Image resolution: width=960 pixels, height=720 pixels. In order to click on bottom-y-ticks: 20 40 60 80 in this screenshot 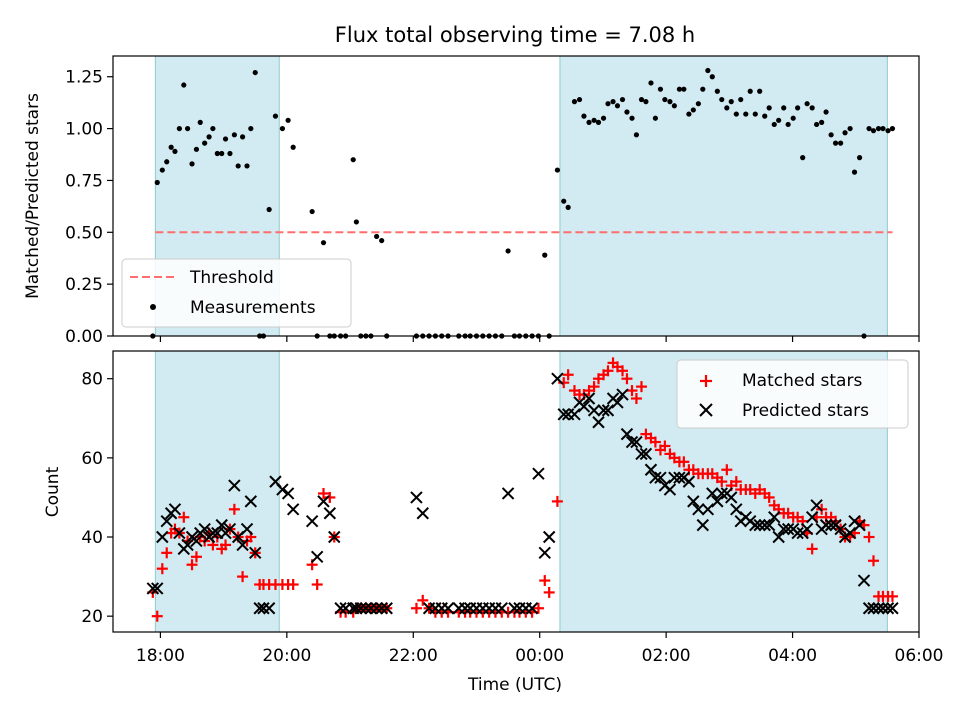, I will do `click(97, 498)`.